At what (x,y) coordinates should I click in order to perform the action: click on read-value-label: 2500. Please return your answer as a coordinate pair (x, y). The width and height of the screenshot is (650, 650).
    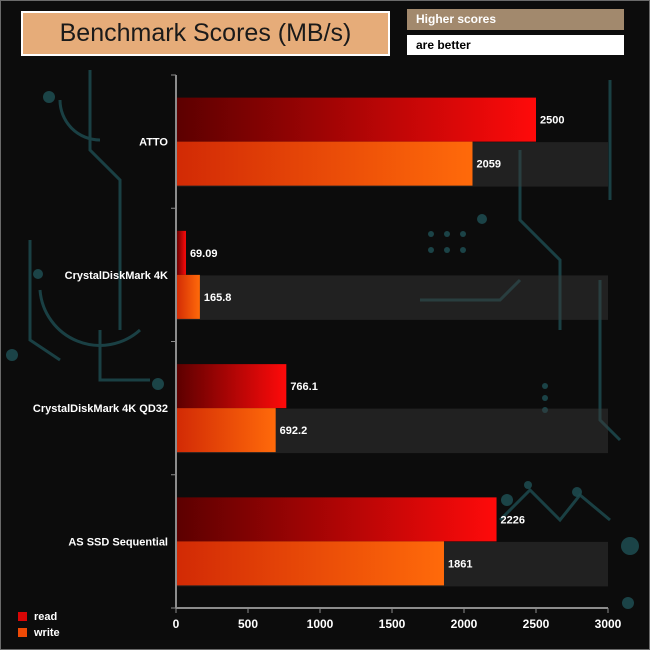
    Looking at the image, I should click on (552, 121).